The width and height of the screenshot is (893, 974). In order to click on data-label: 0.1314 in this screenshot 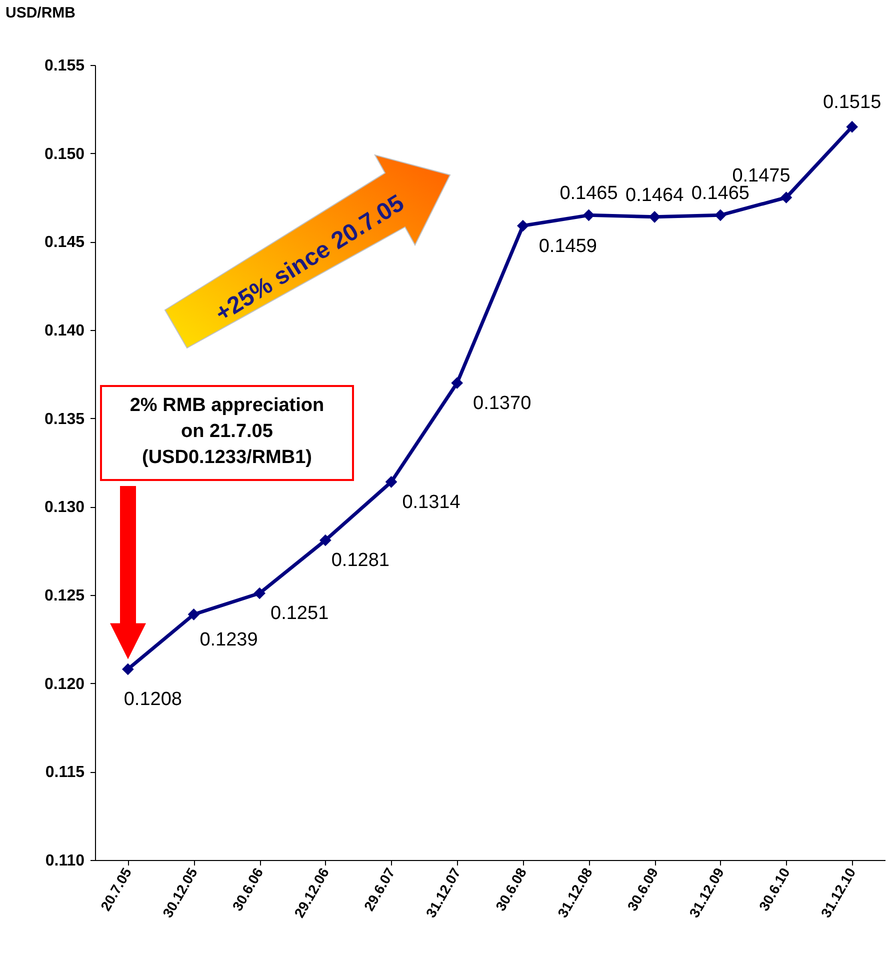, I will do `click(431, 502)`.